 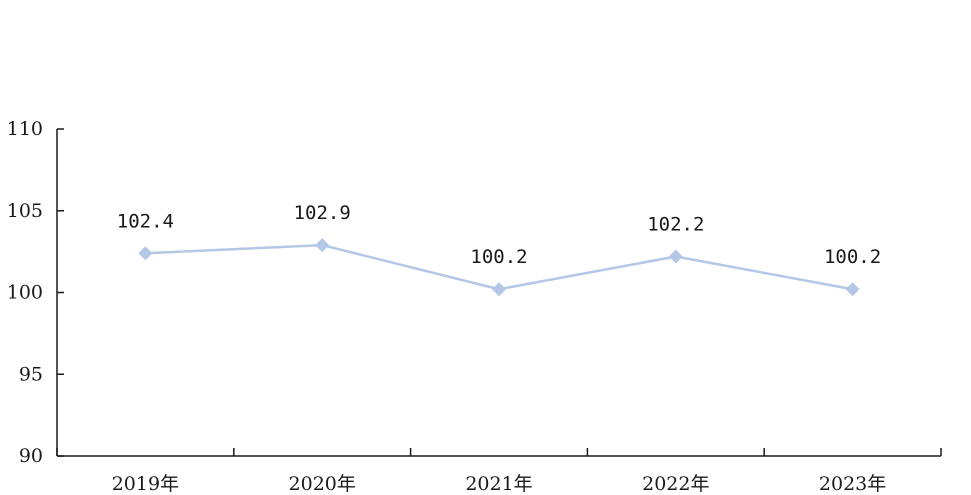 I want to click on x-tick-label: 2022年, so click(x=675, y=484).